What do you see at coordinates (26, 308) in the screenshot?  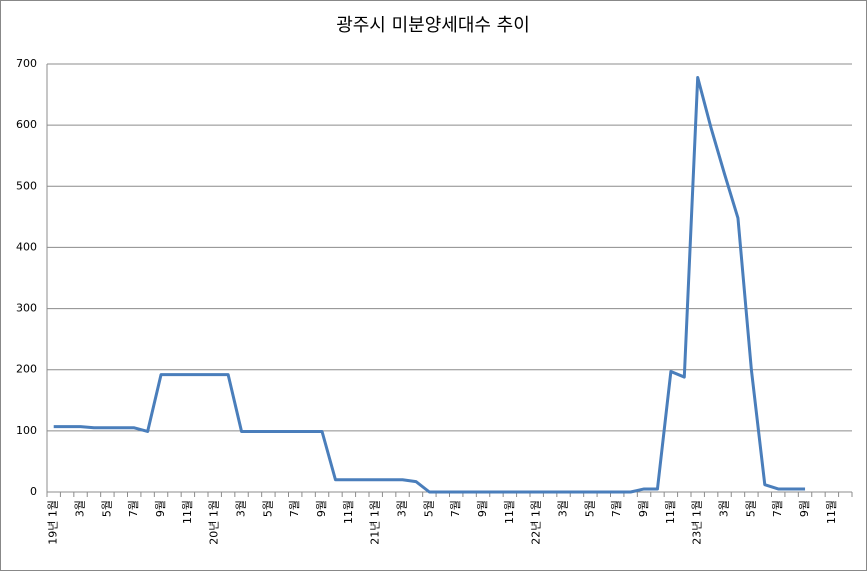 I see `y-tick-label: 300` at bounding box center [26, 308].